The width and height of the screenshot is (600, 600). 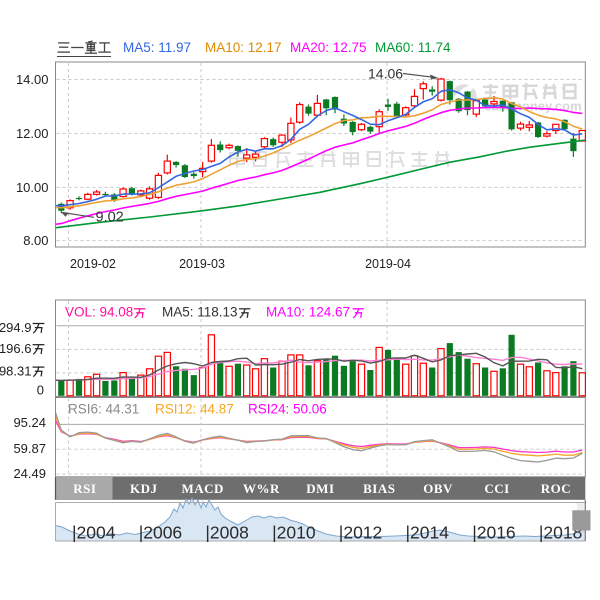 I want to click on svg-text: RSI6: 44.31, so click(x=103, y=409).